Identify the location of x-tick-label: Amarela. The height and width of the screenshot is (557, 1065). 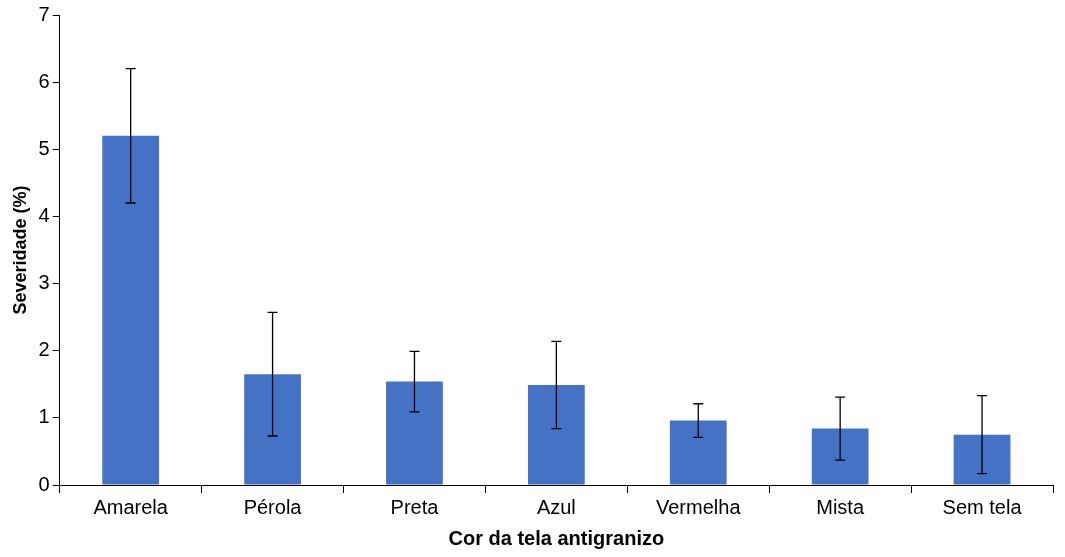
(131, 506).